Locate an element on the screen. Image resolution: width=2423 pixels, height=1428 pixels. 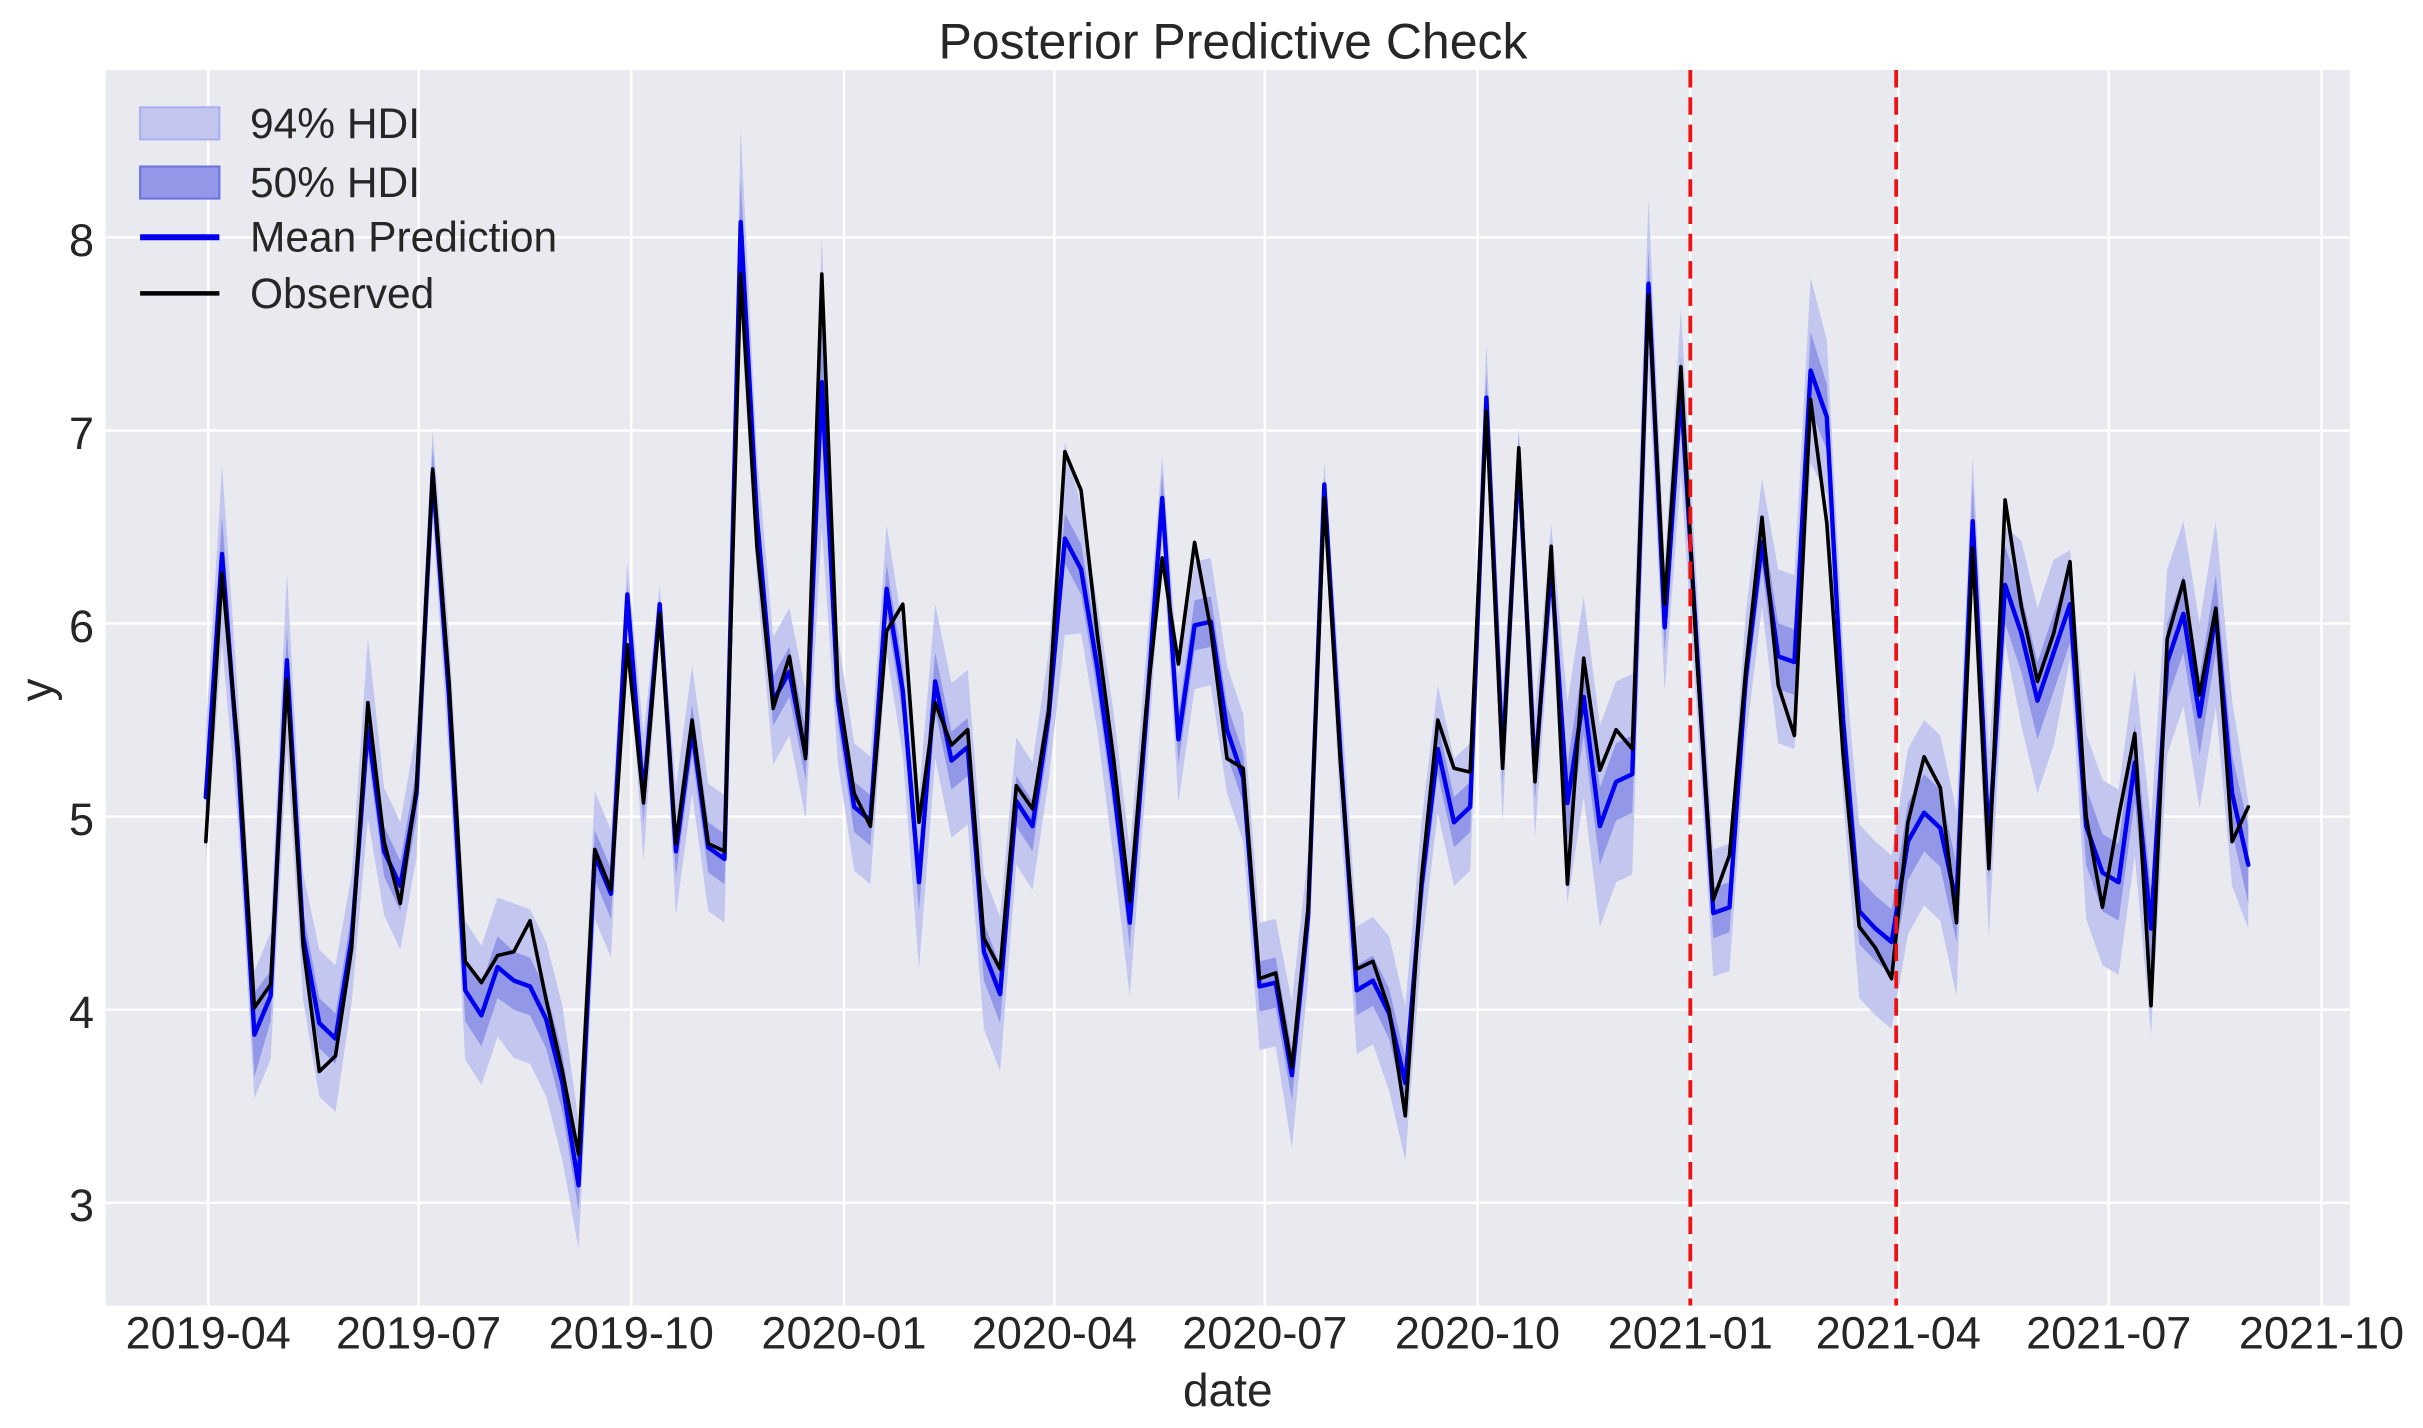
svg-text: 3 is located at coordinates (81, 1205).